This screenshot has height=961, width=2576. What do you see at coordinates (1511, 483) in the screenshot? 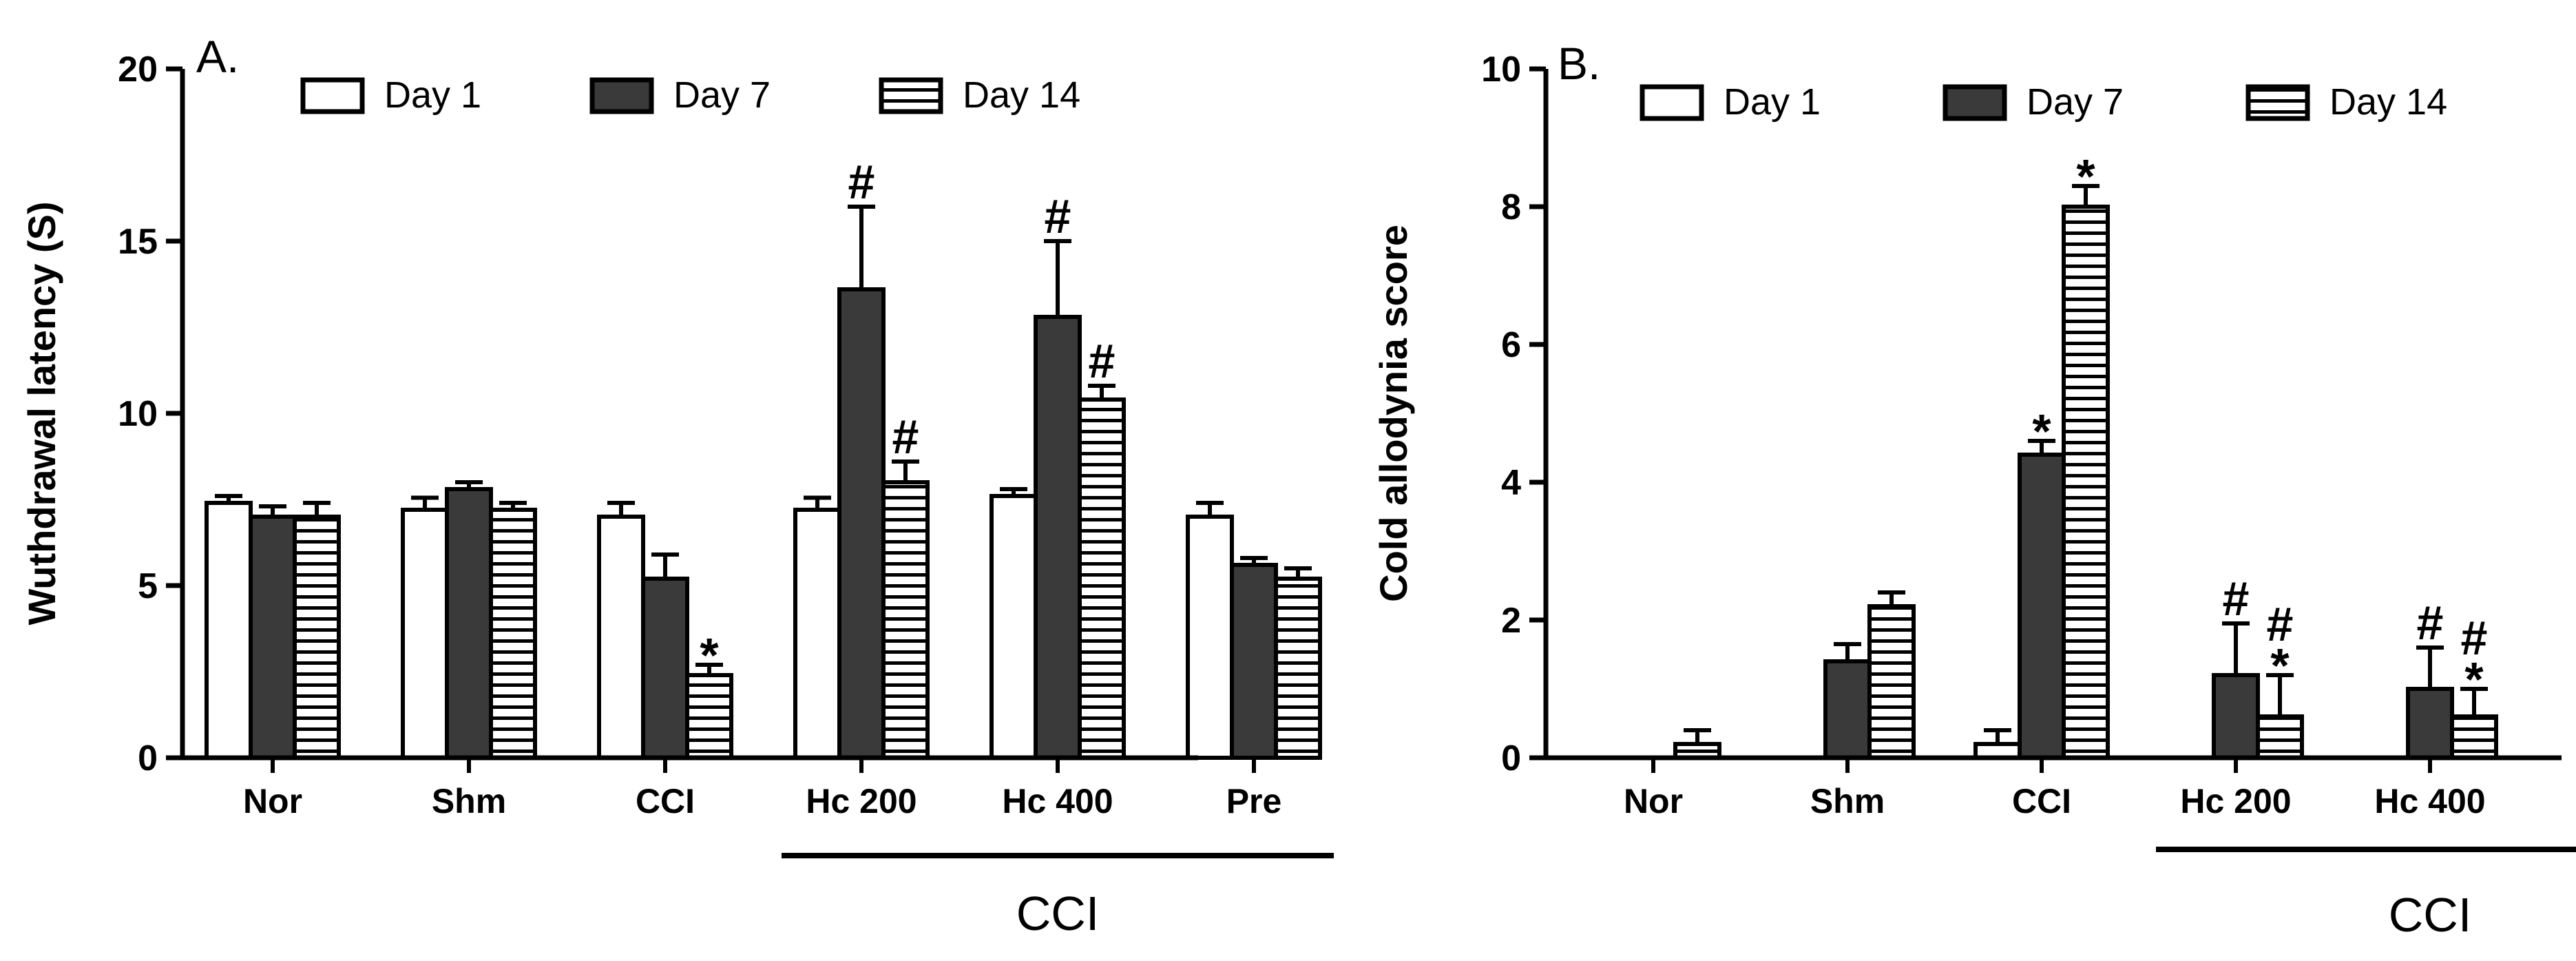
I see `y-tick-label: 4` at bounding box center [1511, 483].